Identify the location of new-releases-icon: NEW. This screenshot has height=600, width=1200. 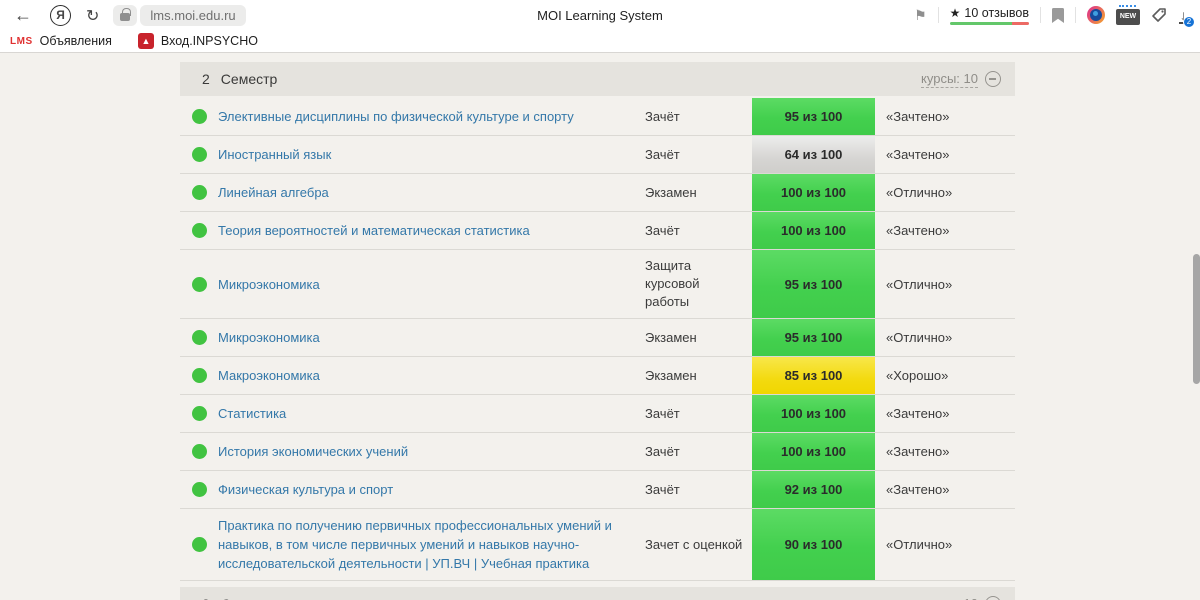
(1128, 14).